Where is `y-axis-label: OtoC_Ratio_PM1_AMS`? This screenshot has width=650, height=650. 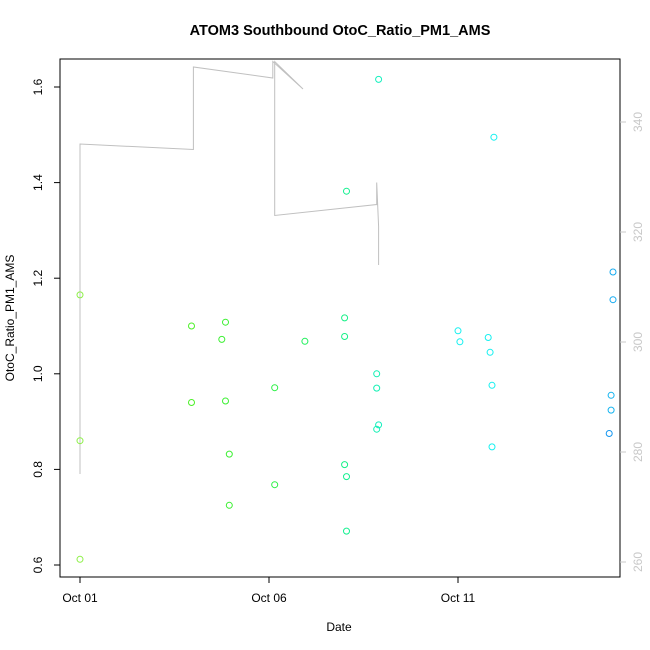
y-axis-label: OtoC_Ratio_PM1_AMS is located at coordinates (10, 318).